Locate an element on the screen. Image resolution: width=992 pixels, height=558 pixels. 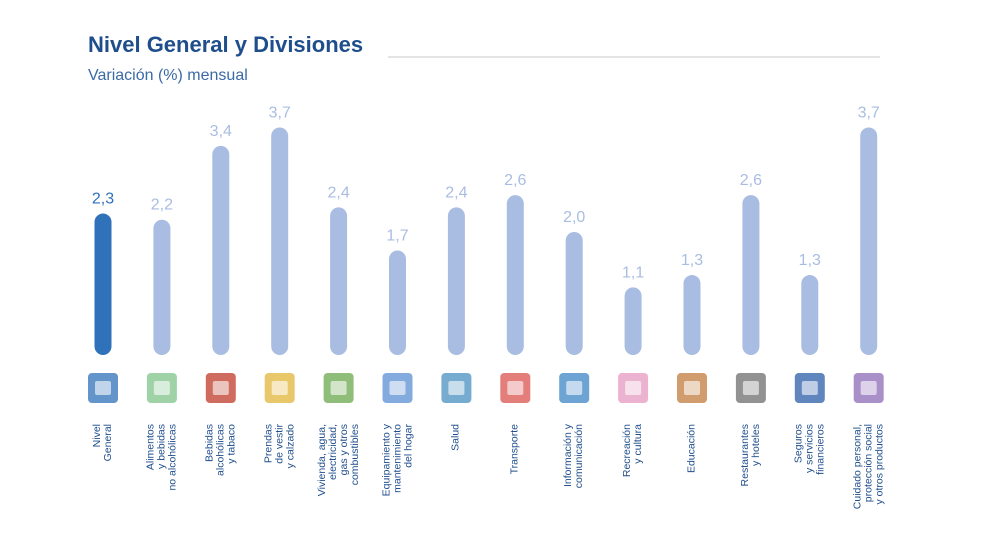
value-label: 3,4 is located at coordinates (221, 131).